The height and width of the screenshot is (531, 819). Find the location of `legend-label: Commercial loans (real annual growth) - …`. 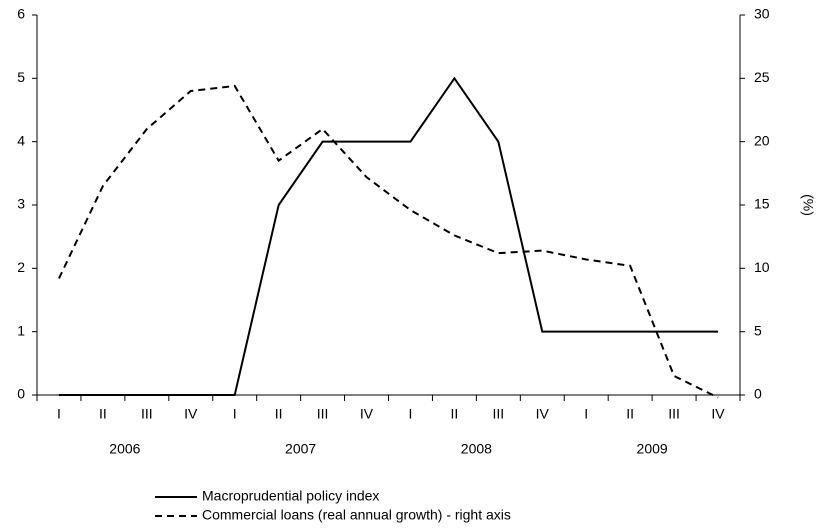

legend-label: Commercial loans (real annual growth) - … is located at coordinates (356, 515).